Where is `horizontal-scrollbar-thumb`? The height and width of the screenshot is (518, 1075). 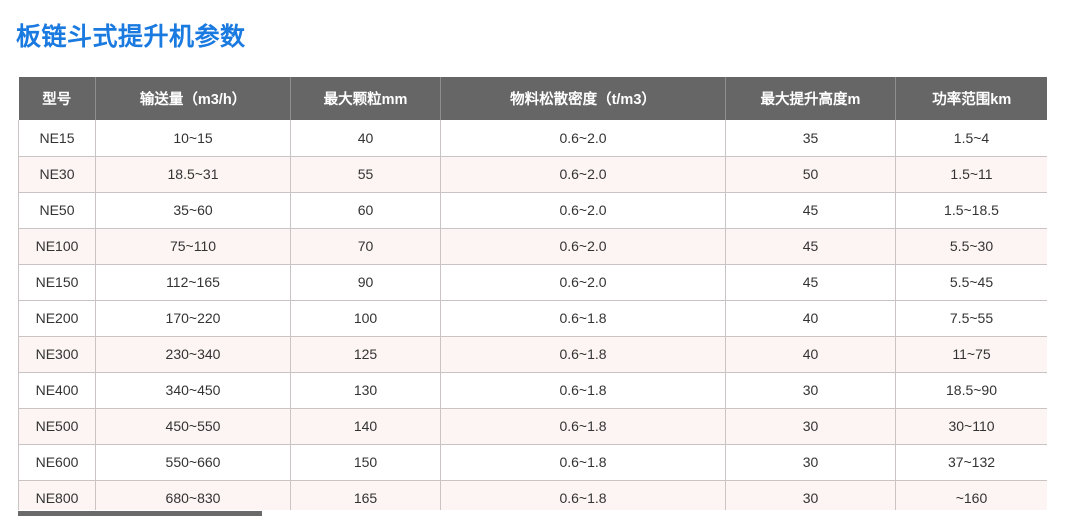 horizontal-scrollbar-thumb is located at coordinates (140, 513).